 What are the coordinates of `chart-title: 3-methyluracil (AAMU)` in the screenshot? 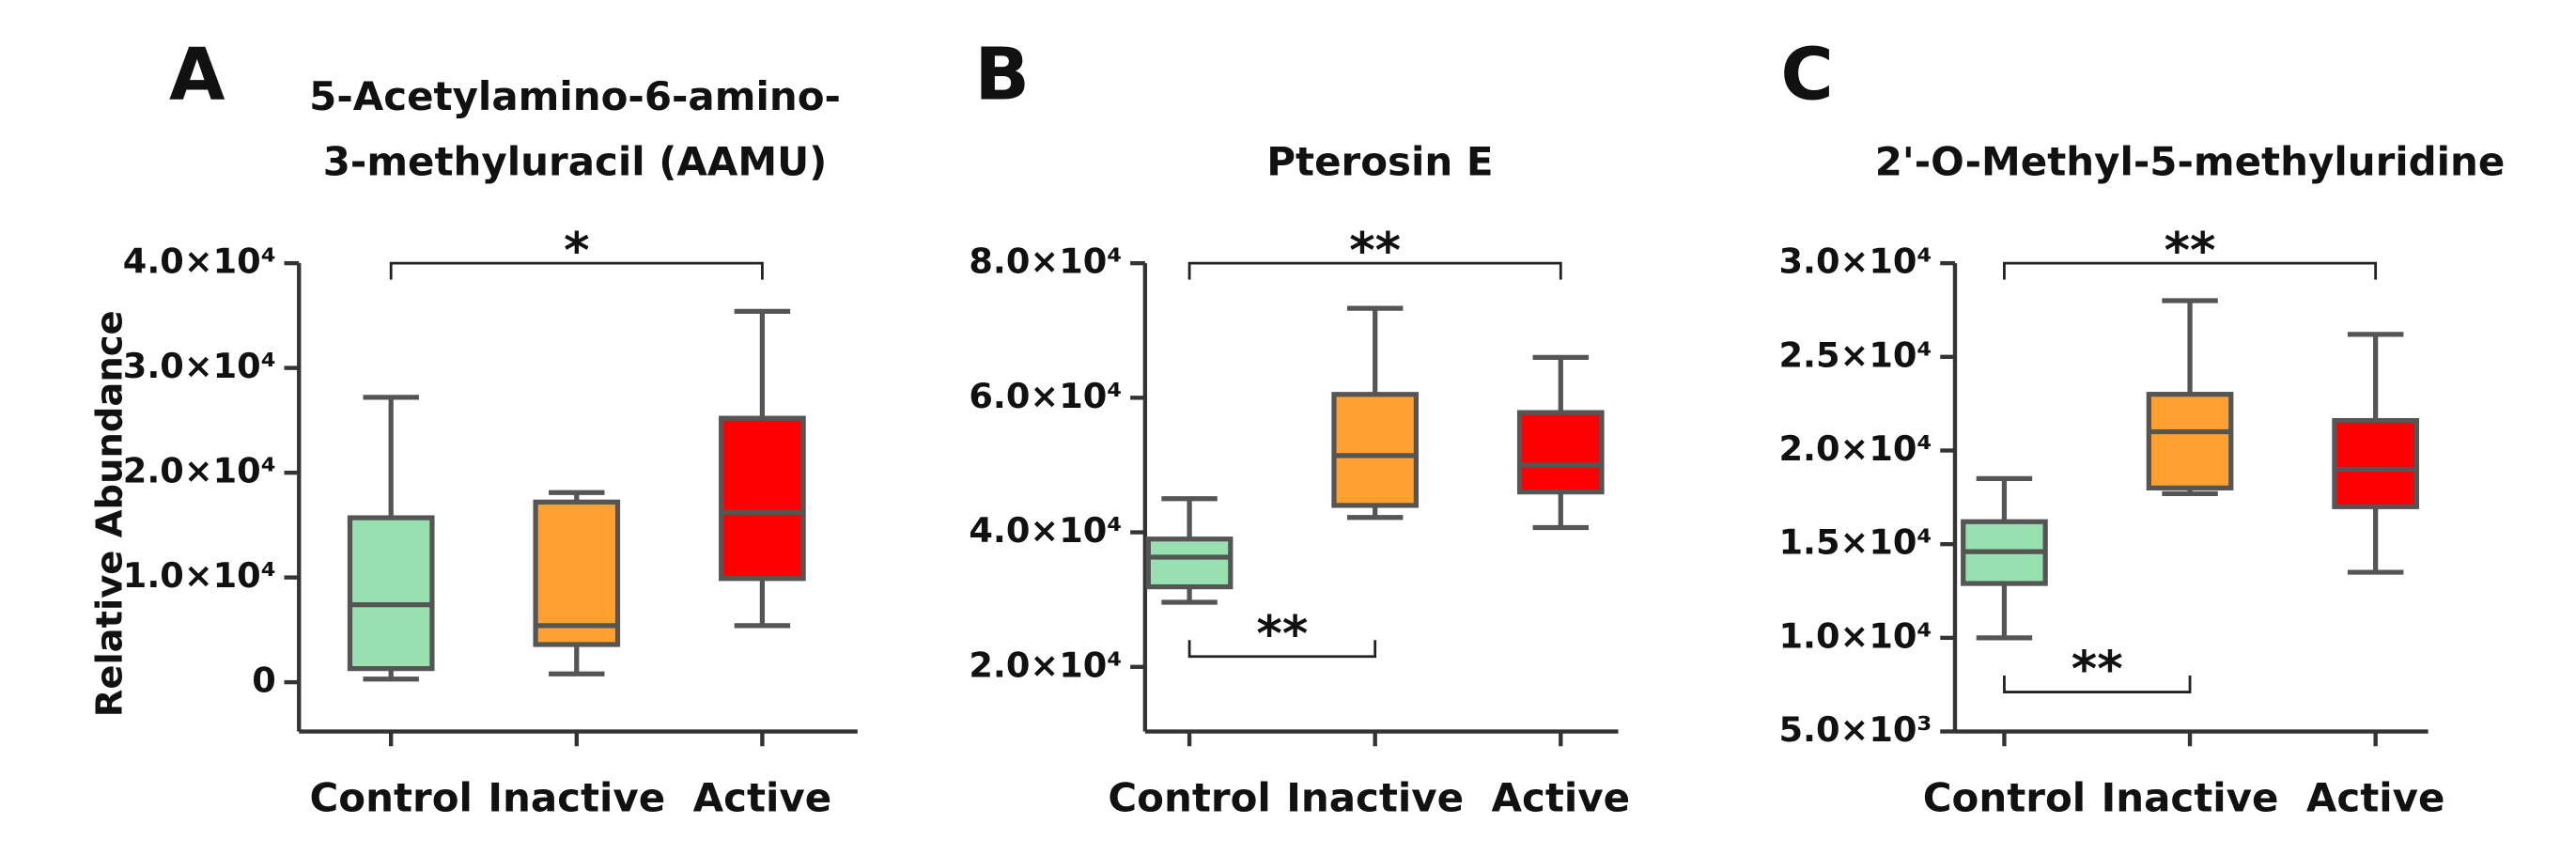 It's located at (575, 162).